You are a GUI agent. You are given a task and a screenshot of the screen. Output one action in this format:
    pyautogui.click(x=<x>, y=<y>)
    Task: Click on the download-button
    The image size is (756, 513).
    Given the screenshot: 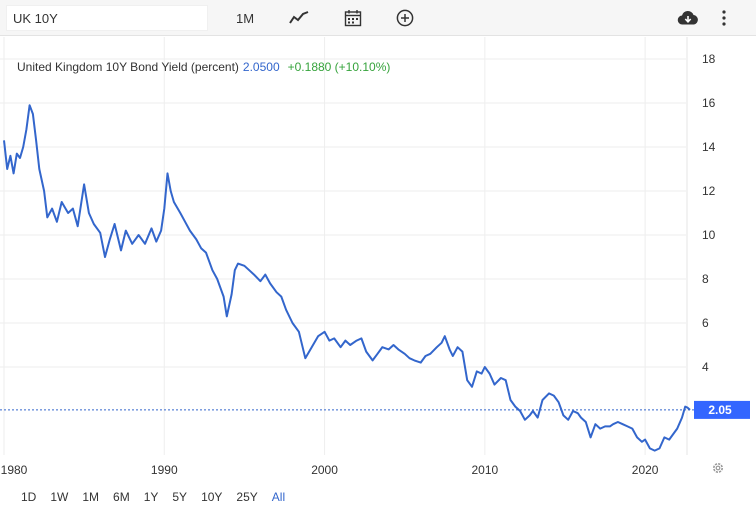 What is the action you would take?
    pyautogui.click(x=688, y=18)
    